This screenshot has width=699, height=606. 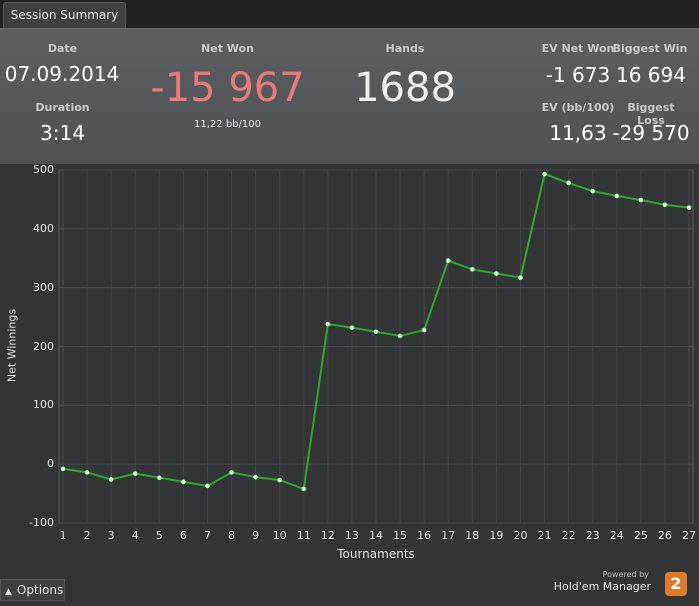 I want to click on x-tick-label: 21, so click(x=544, y=535).